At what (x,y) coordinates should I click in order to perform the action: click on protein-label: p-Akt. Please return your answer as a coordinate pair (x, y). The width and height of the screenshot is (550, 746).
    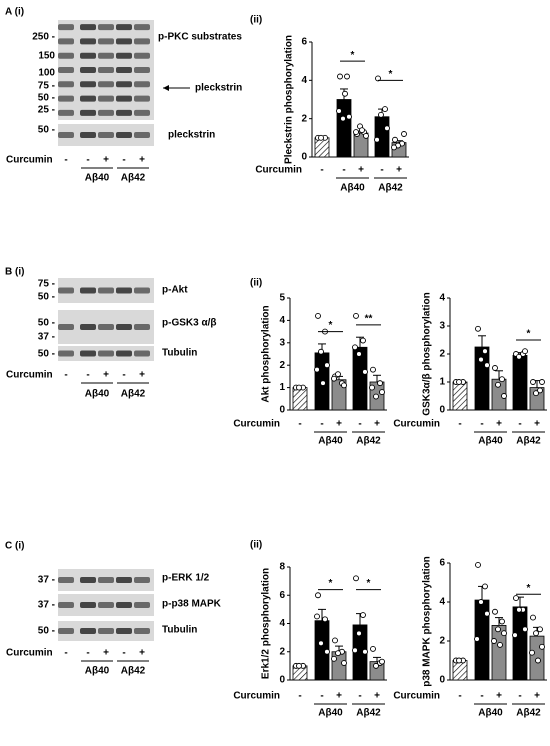
    Looking at the image, I should click on (175, 290).